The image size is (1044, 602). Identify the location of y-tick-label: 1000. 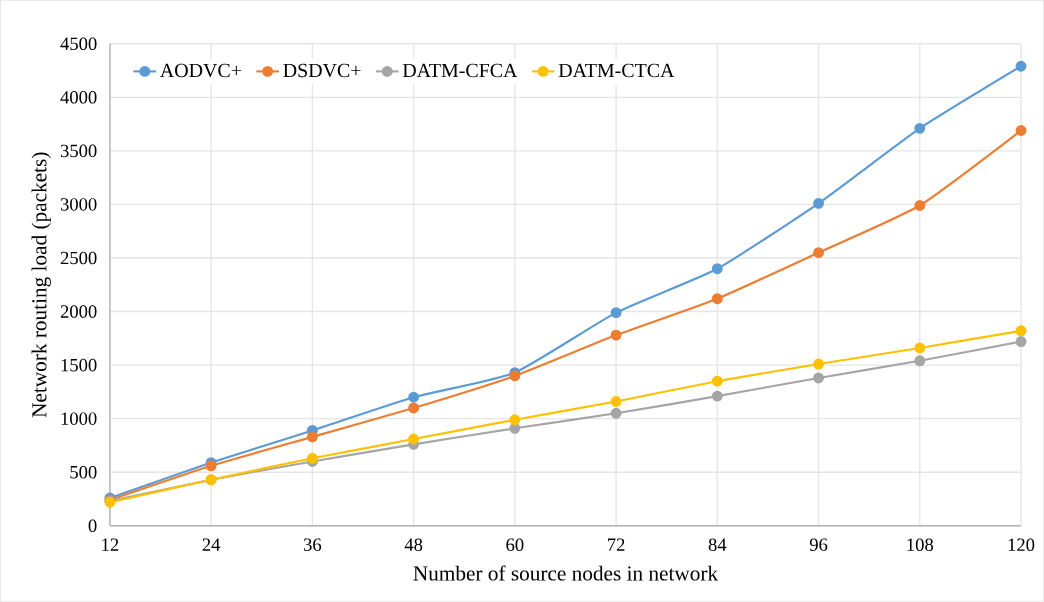
(79, 419).